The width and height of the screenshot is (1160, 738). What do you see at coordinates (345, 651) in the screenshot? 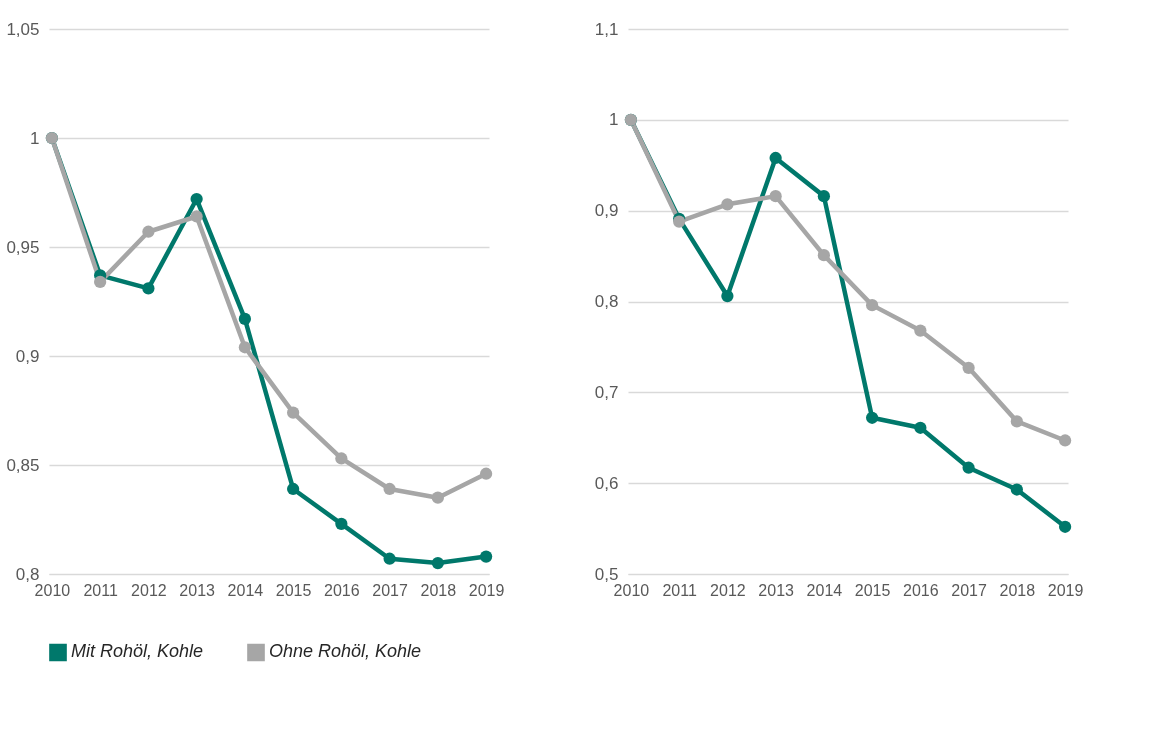
I see `legend-label: Ohne Rohöl, Kohle` at bounding box center [345, 651].